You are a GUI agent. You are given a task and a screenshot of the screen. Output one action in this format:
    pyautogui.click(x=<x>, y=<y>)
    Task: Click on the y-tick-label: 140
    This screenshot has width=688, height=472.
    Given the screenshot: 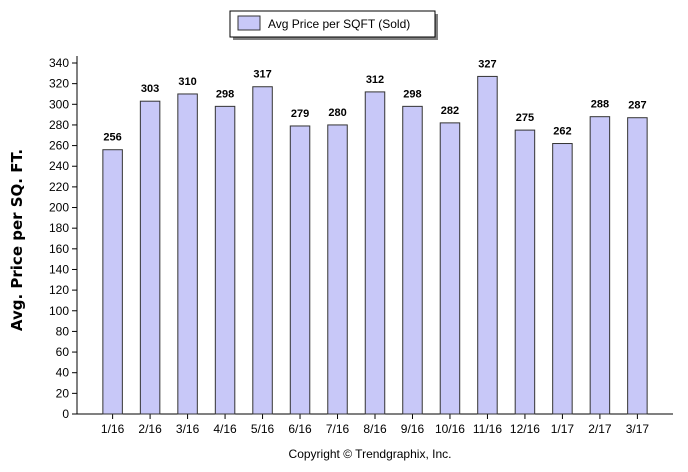 What is the action you would take?
    pyautogui.click(x=59, y=269)
    